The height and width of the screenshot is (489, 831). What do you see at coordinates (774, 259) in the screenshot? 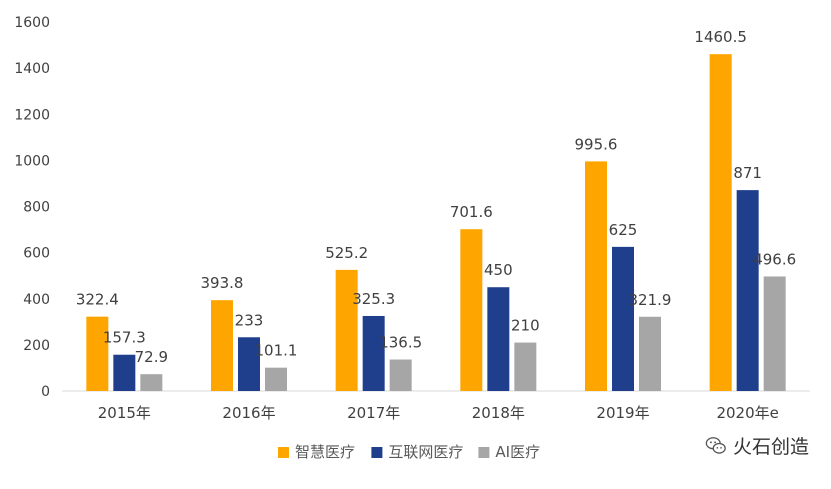
I see `data-label: 496.6` at bounding box center [774, 259].